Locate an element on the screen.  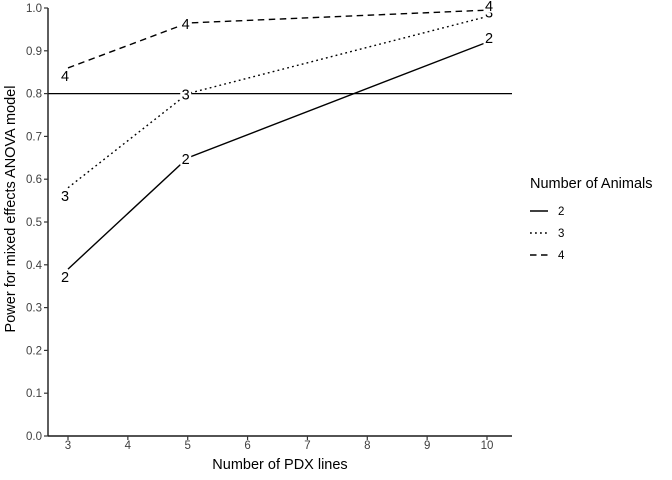
x-tick-label: 6 is located at coordinates (247, 446).